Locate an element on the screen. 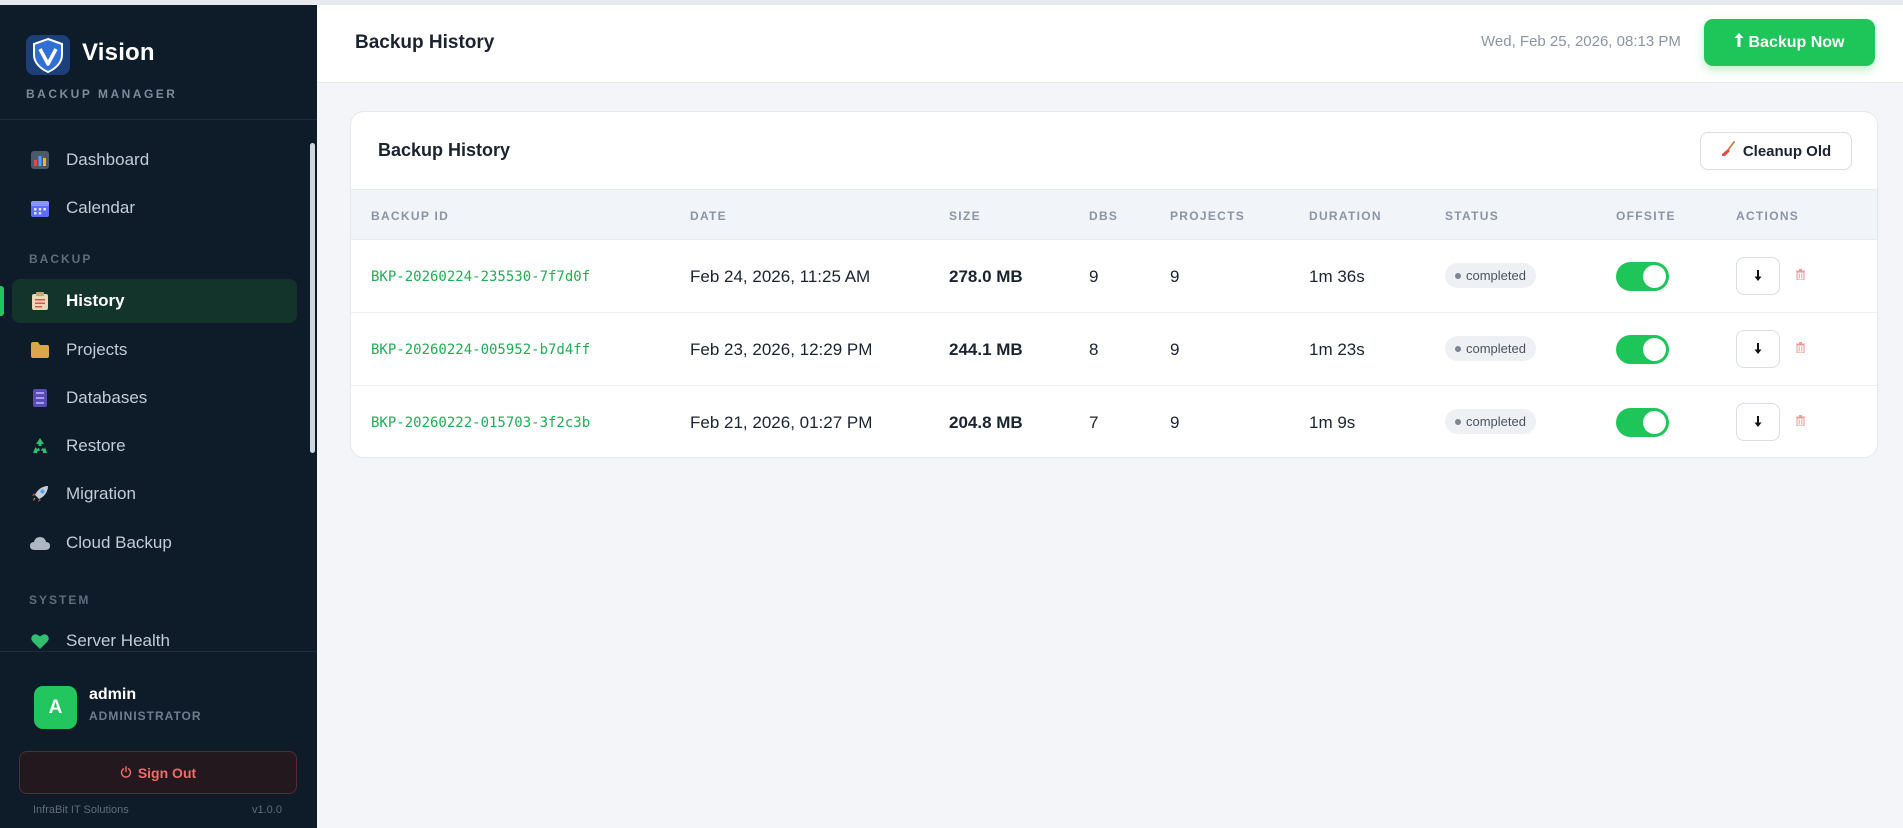 The width and height of the screenshot is (1903, 828). cloud-icon is located at coordinates (40, 543).